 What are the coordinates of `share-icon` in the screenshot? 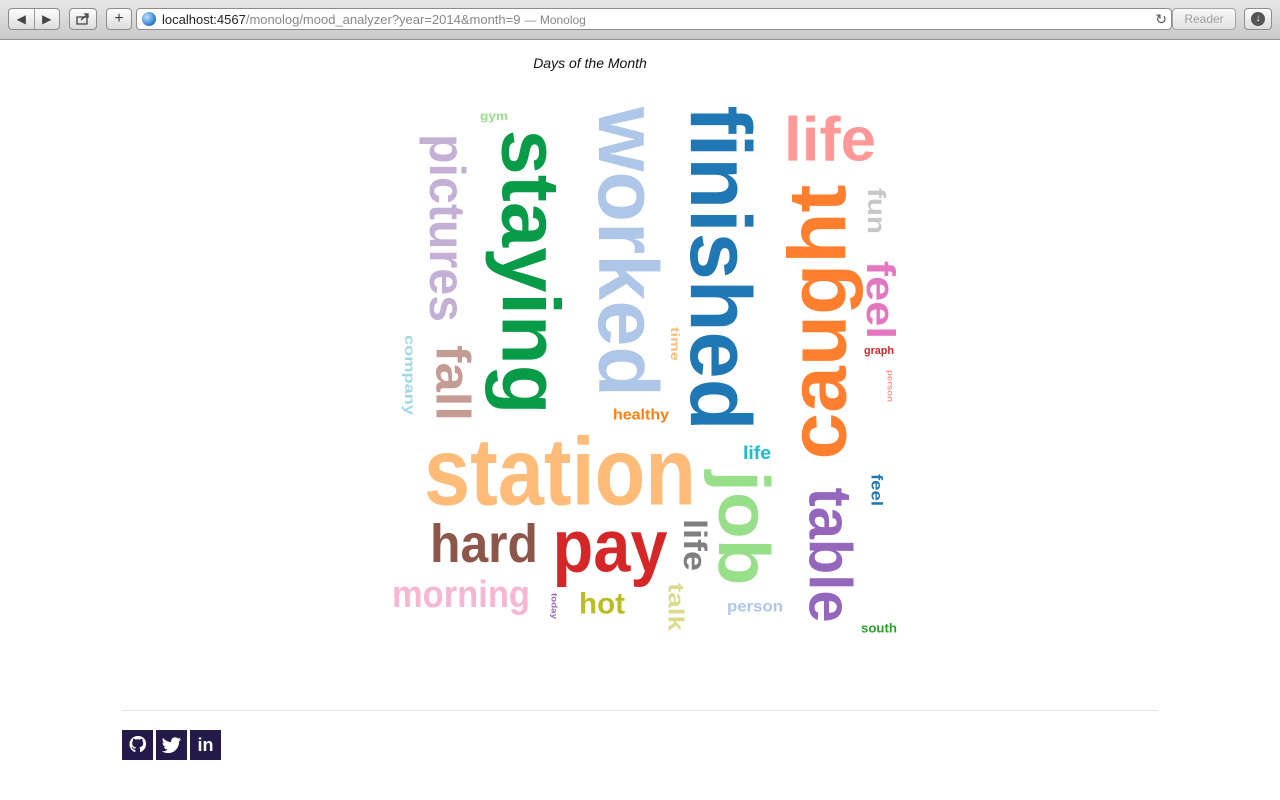 It's located at (82, 19).